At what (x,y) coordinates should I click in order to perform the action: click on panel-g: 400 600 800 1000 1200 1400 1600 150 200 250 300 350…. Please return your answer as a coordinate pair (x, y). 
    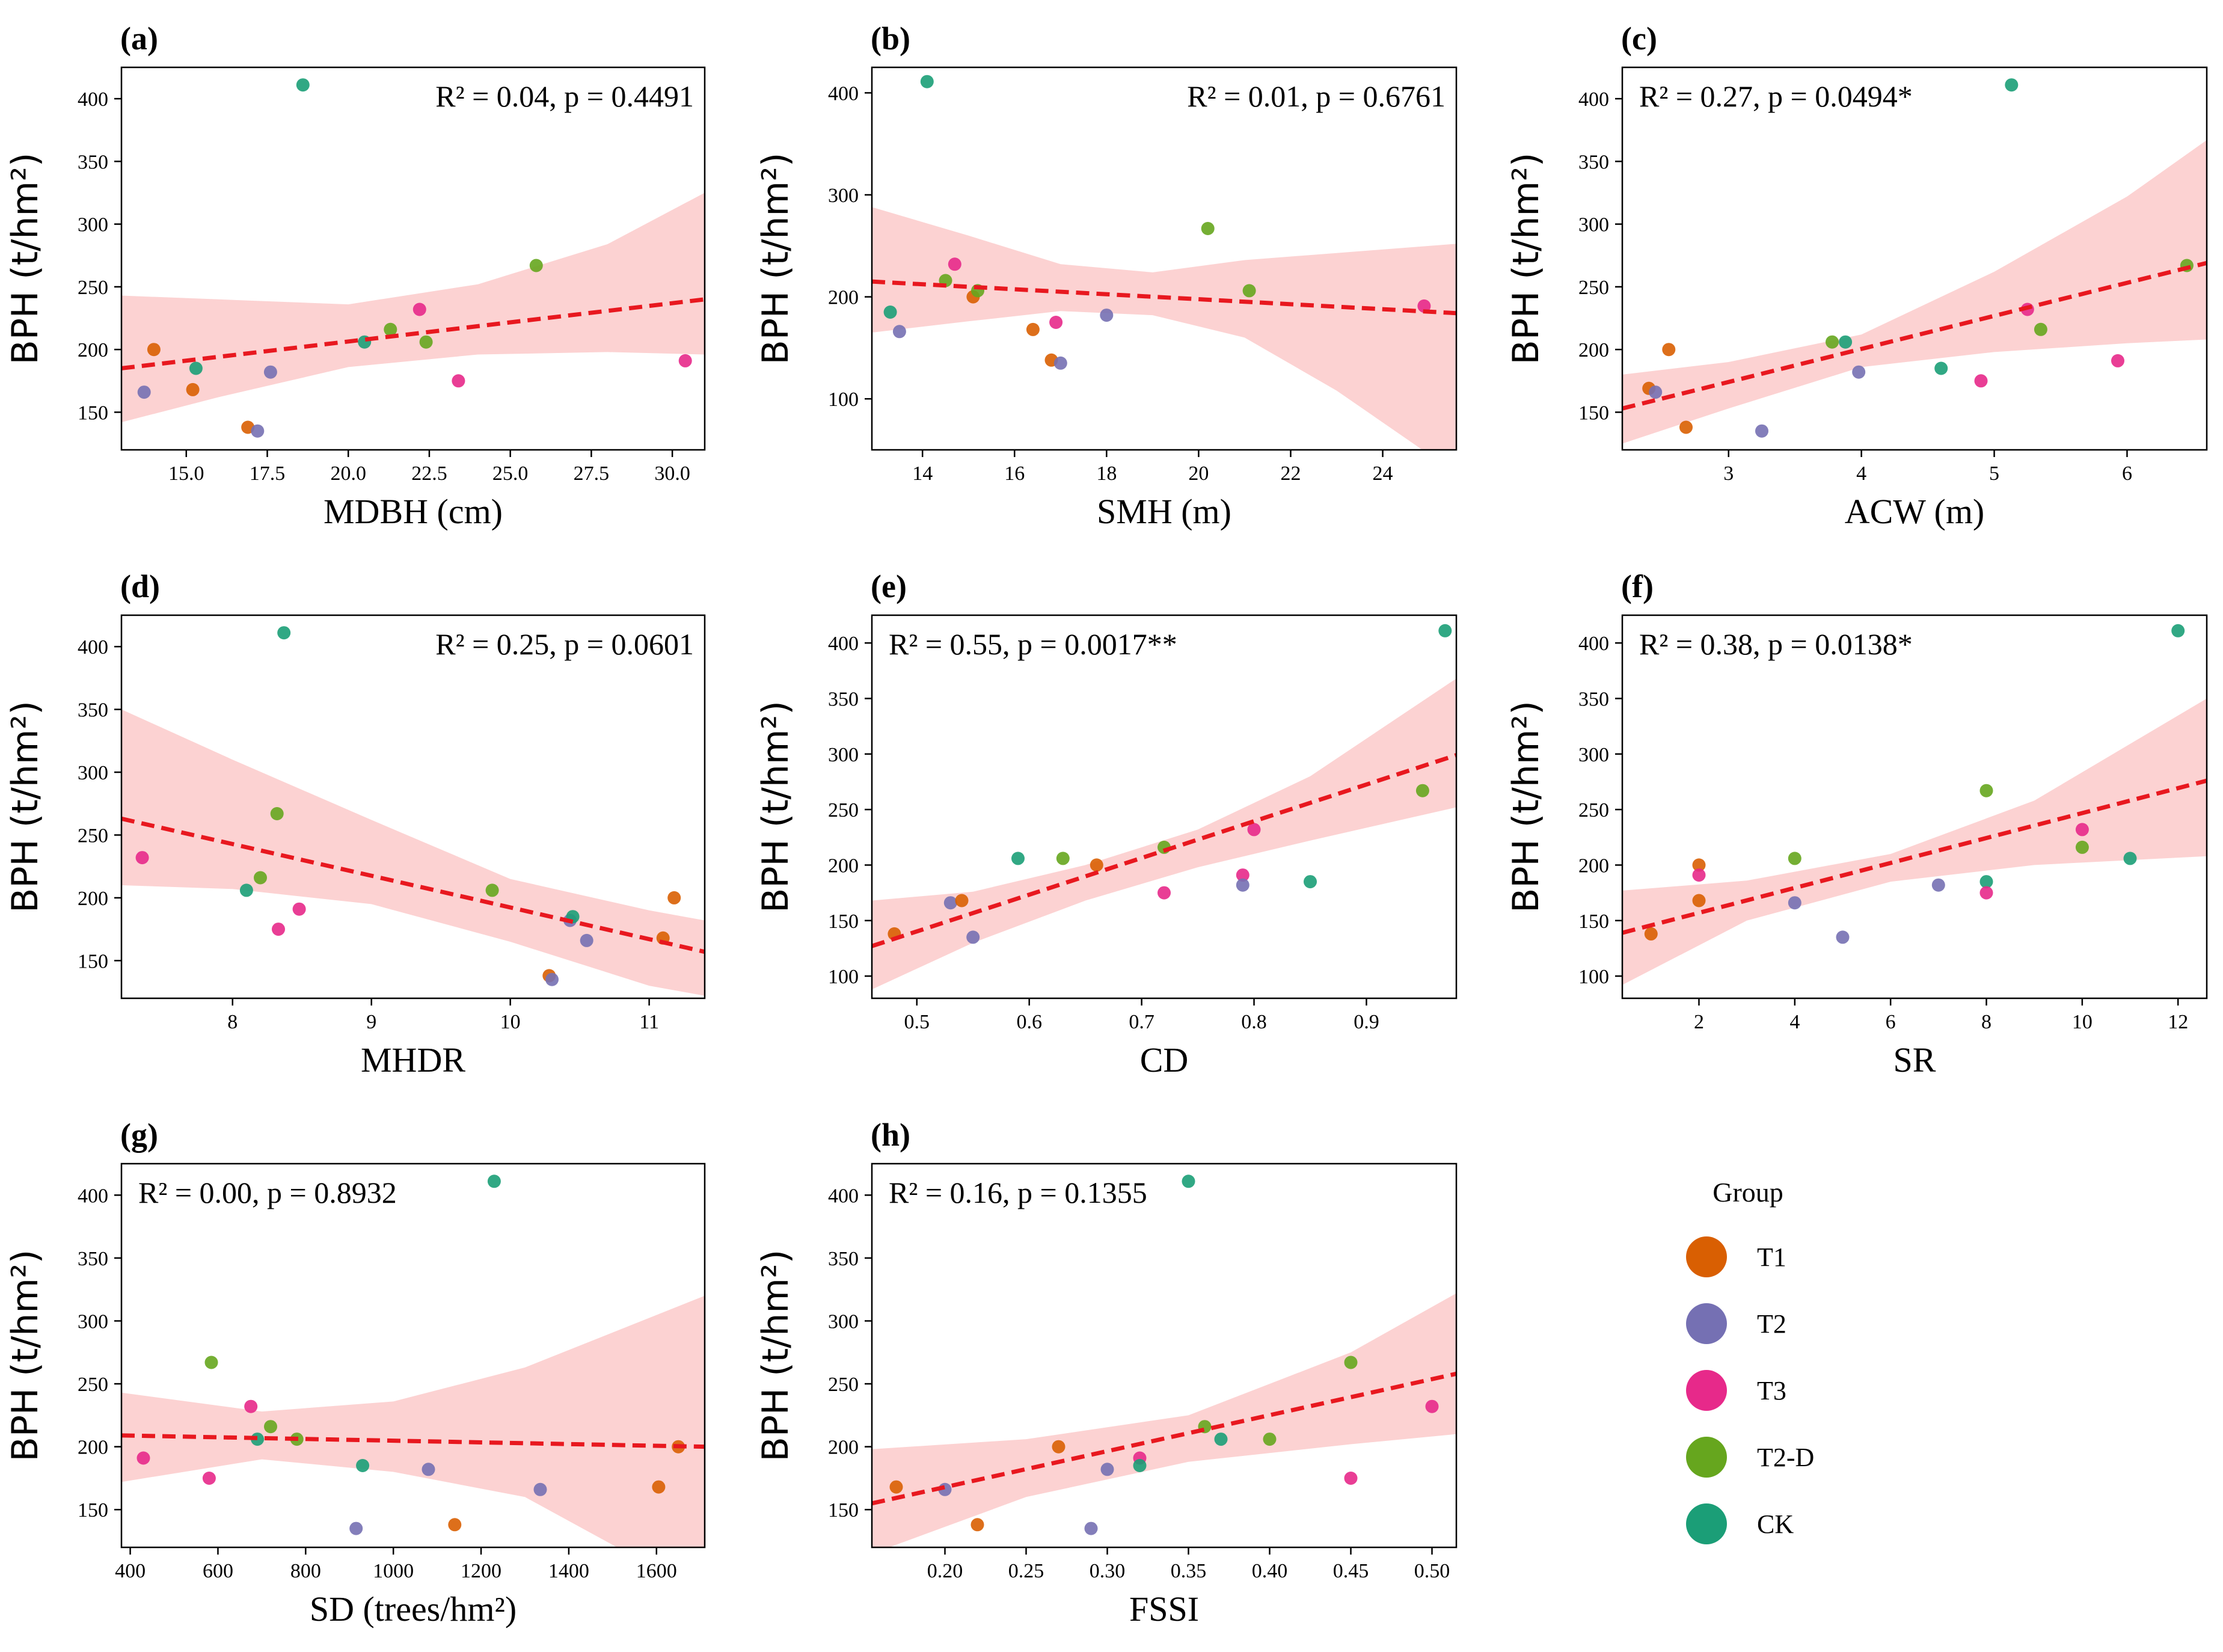
    Looking at the image, I should click on (355, 1373).